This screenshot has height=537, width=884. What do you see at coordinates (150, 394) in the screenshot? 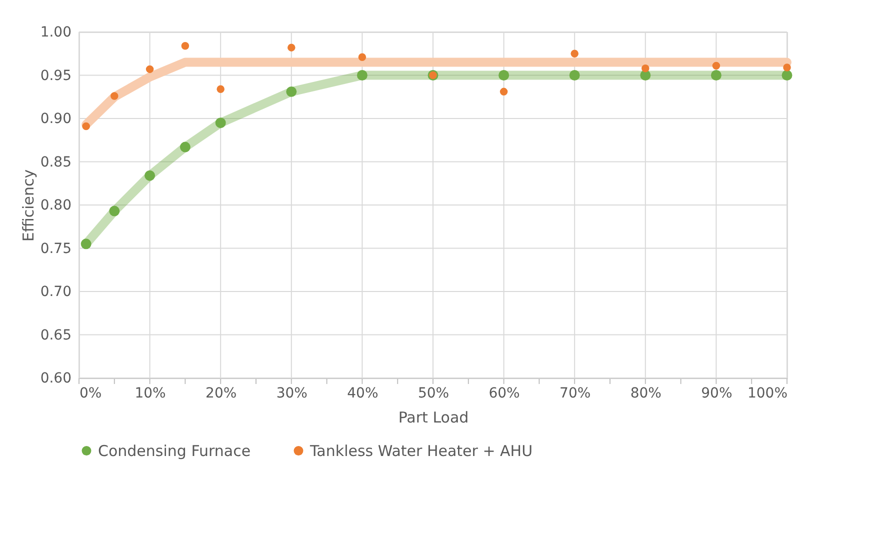
I see `x-tick-label: 10%` at bounding box center [150, 394].